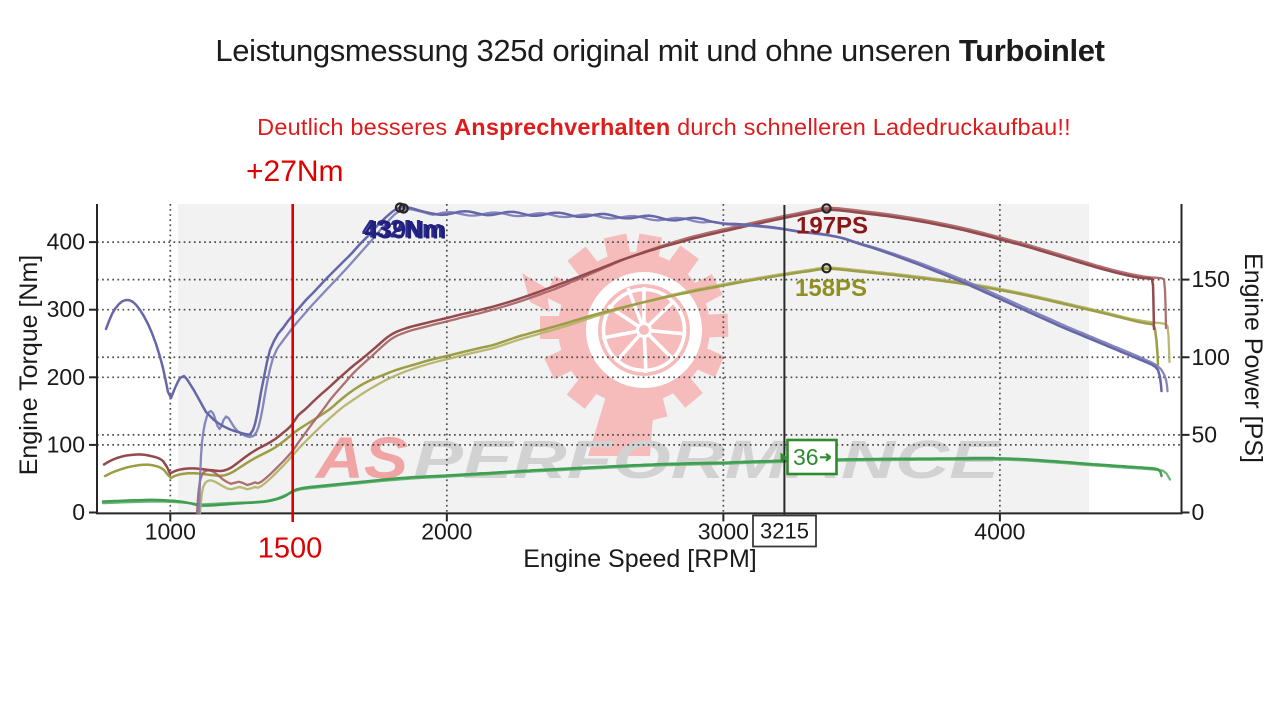 Image resolution: width=1280 pixels, height=720 pixels. I want to click on svg-text: 4000, so click(999, 531).